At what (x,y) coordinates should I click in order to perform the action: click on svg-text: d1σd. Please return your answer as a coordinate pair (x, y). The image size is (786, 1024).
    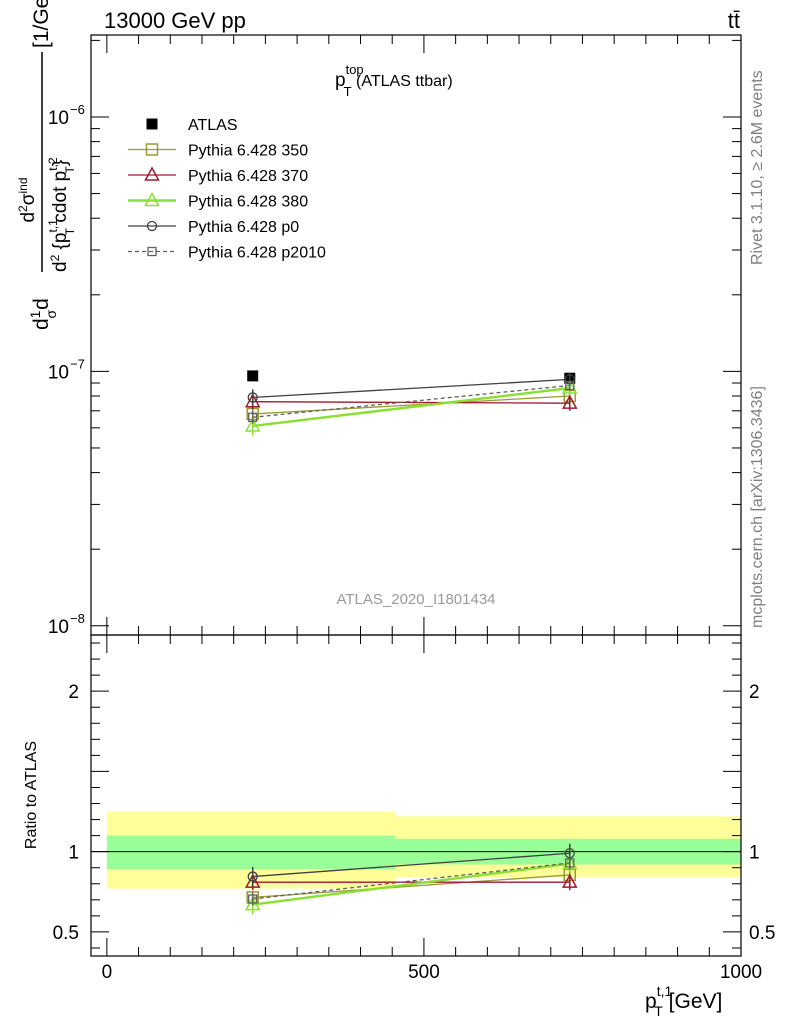
    Looking at the image, I should click on (43, 314).